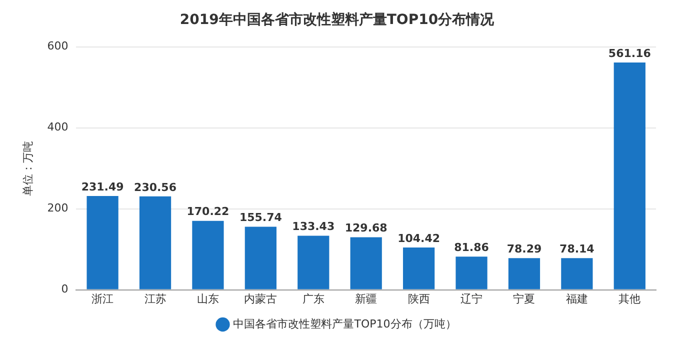 The image size is (684, 348). Describe the element at coordinates (155, 187) in the screenshot. I see `data-label: 230.56` at that location.